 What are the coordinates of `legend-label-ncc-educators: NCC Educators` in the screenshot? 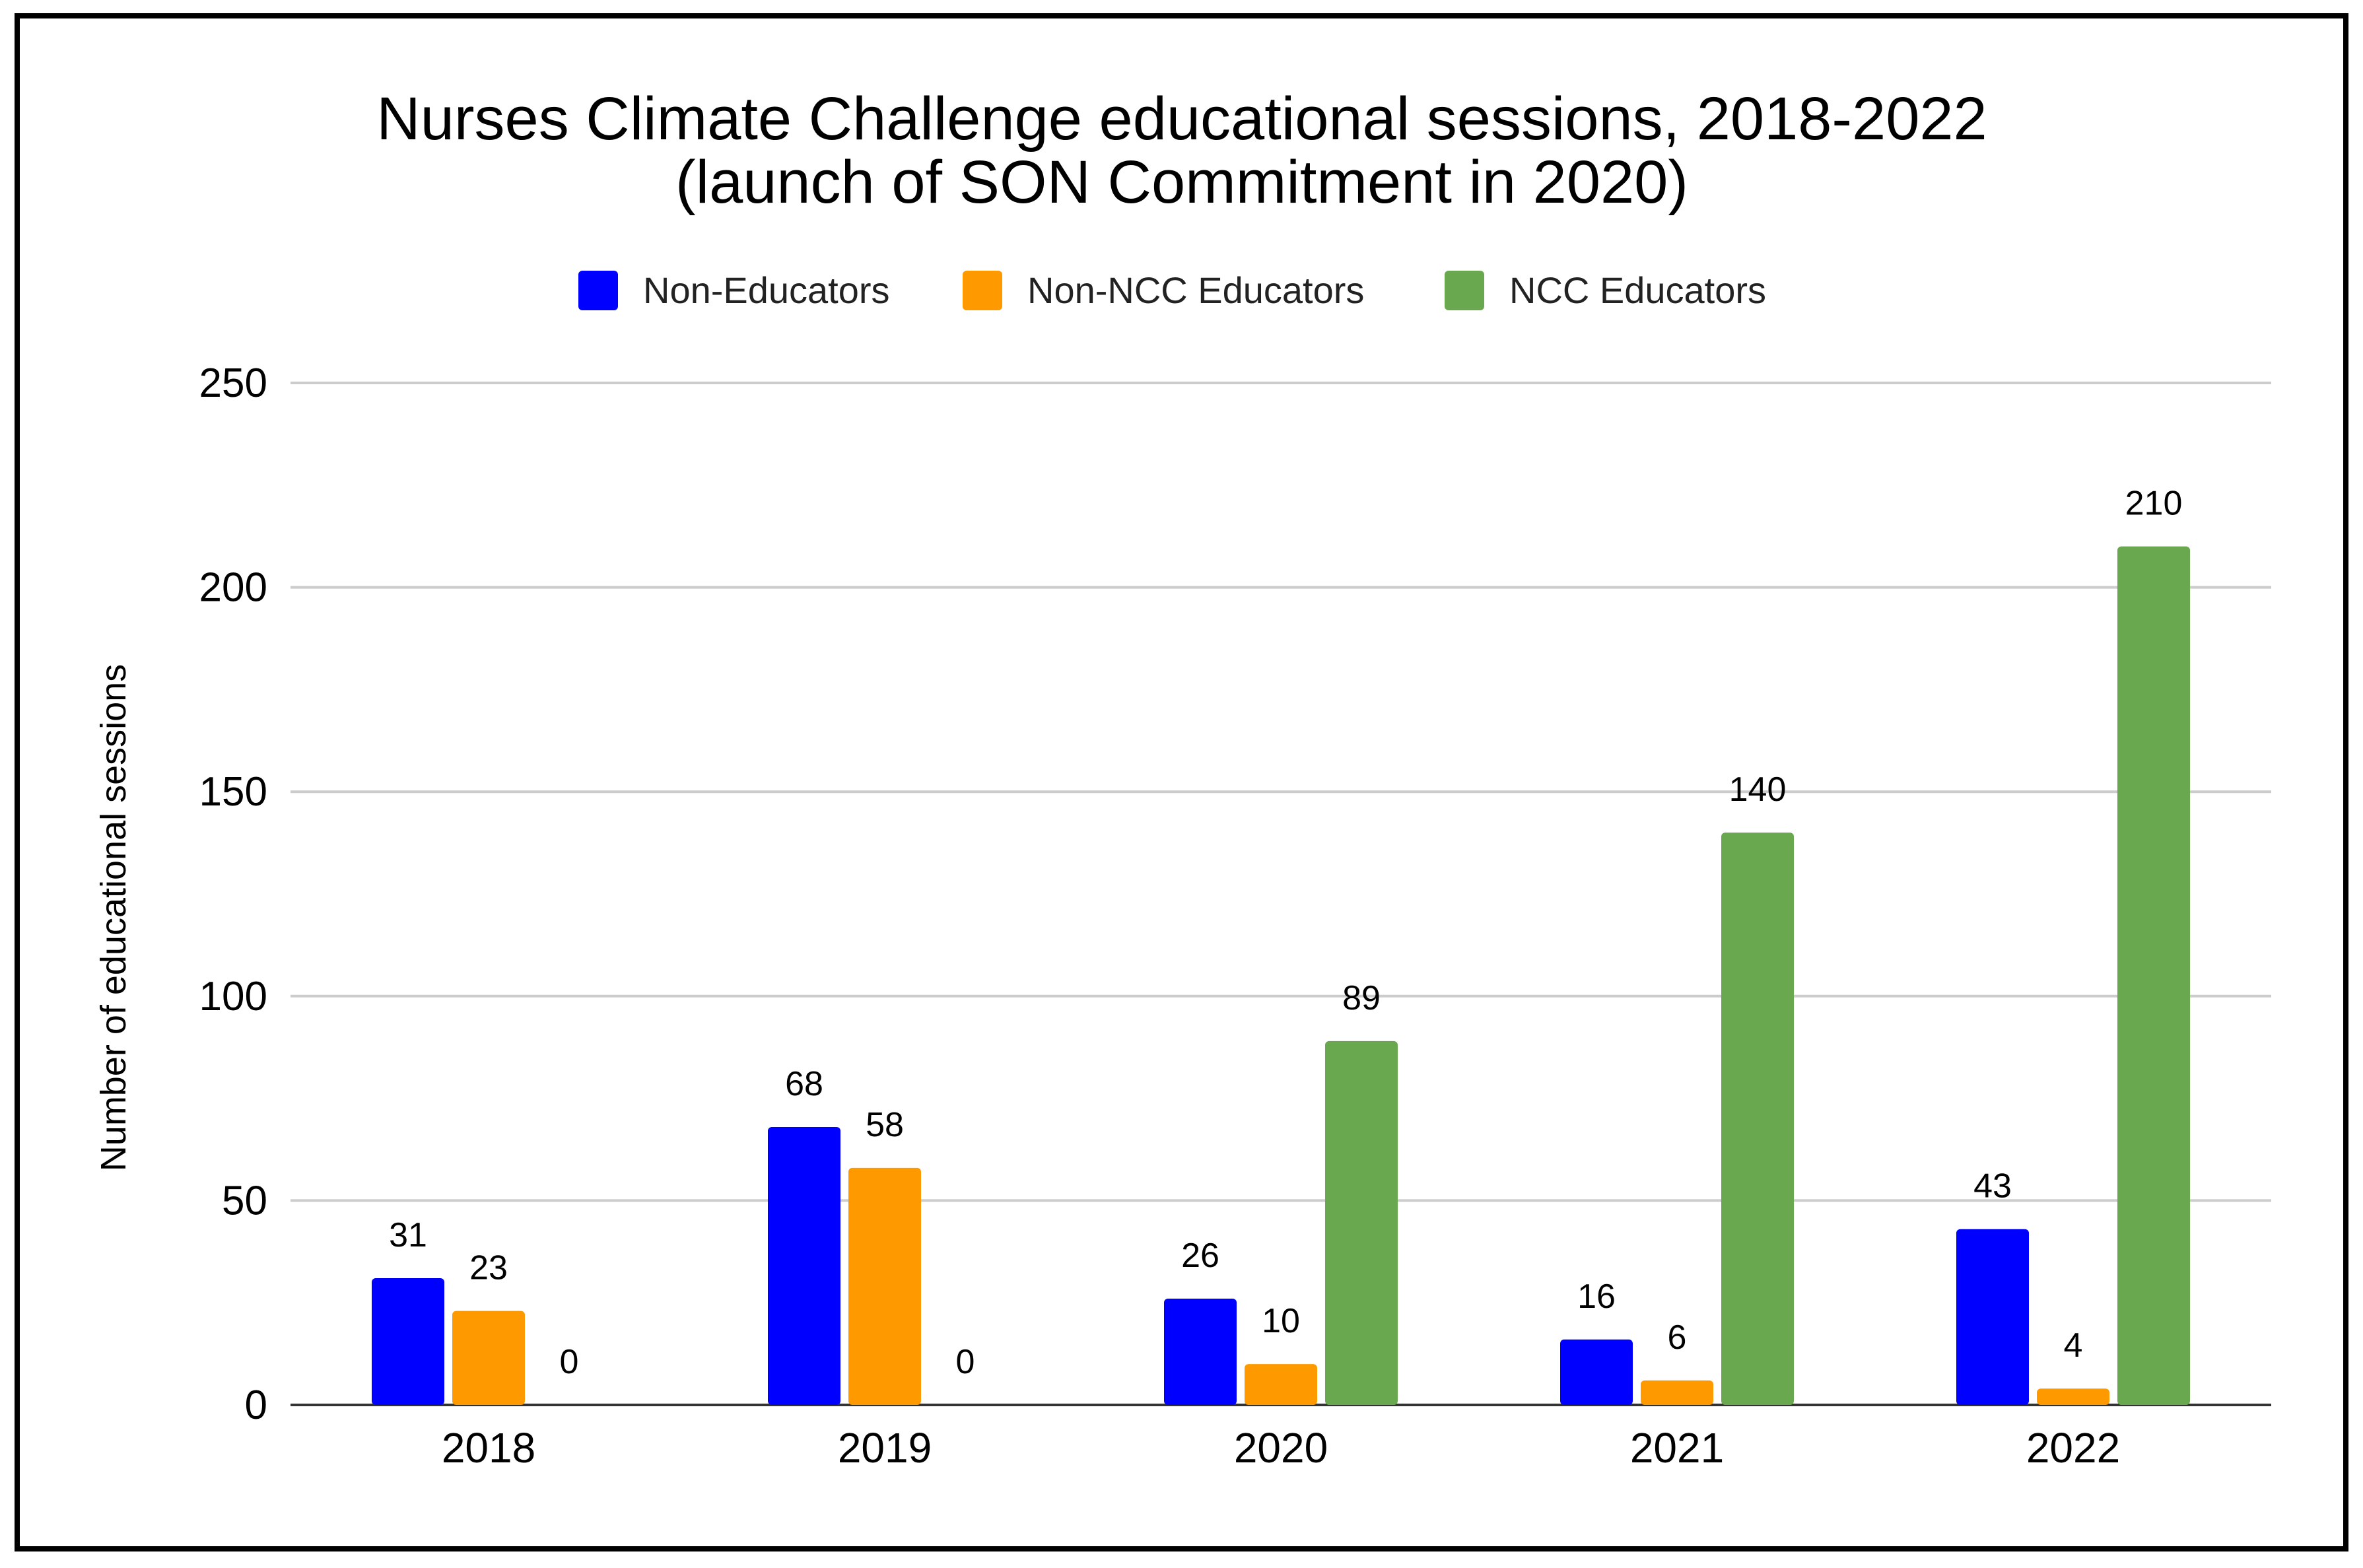 It's located at (1637, 290).